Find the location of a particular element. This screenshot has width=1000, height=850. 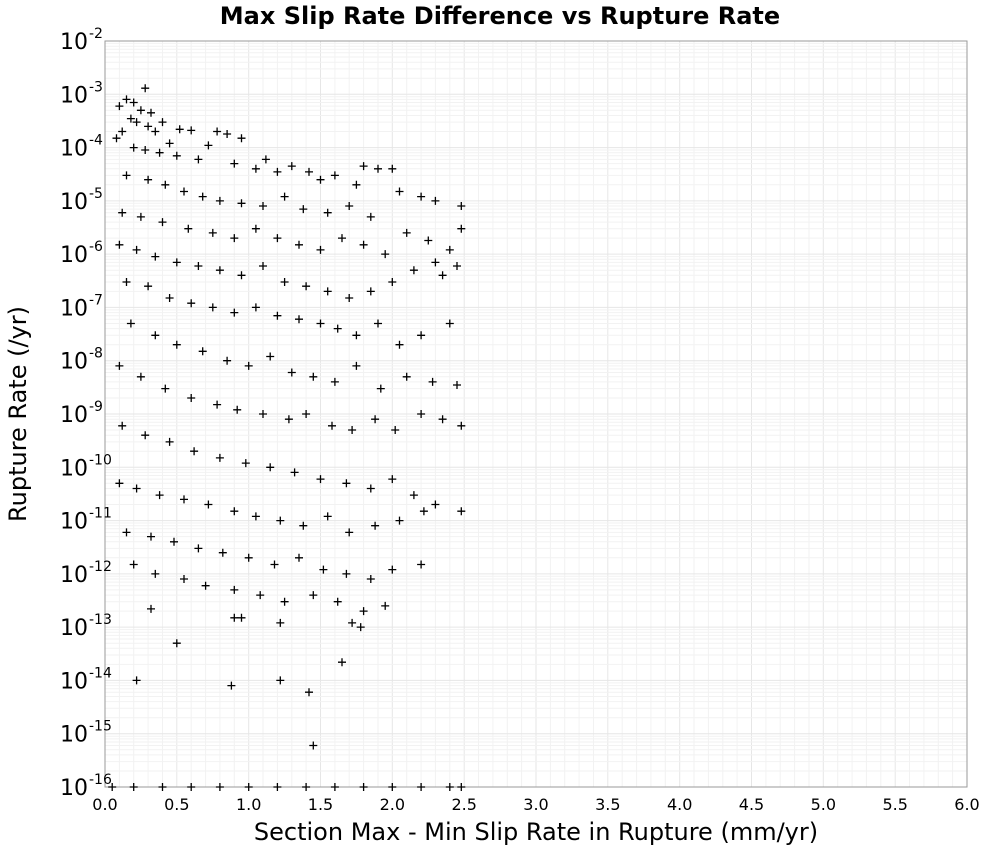

x-tick-label: 3.0 is located at coordinates (535, 804).